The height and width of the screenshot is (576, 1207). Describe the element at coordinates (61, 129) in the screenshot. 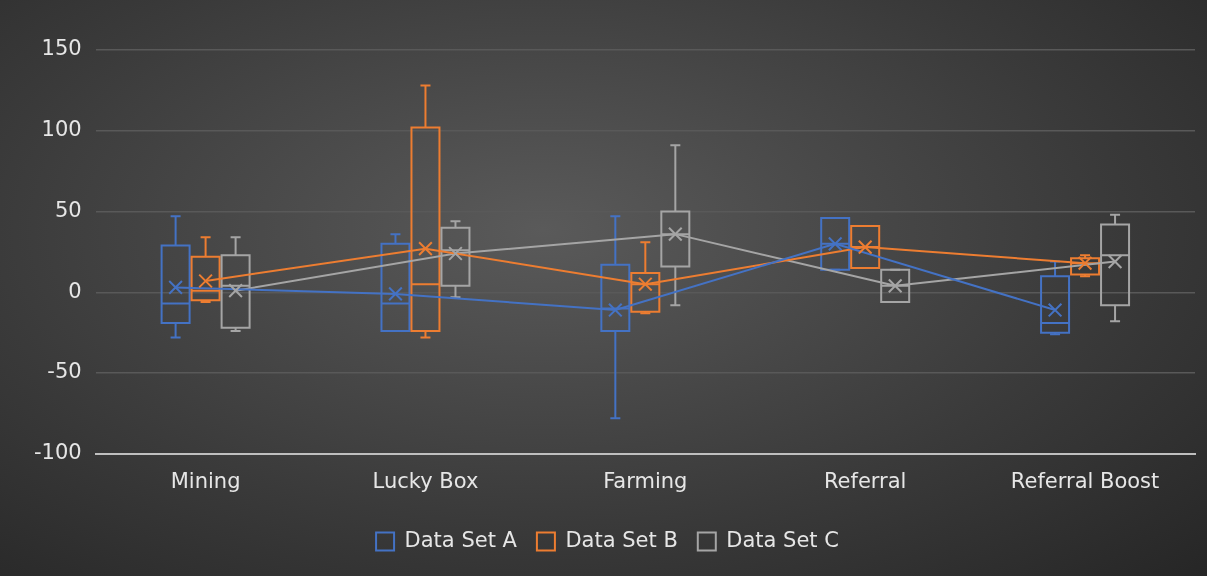

I see `y-tick-label: 100` at that location.